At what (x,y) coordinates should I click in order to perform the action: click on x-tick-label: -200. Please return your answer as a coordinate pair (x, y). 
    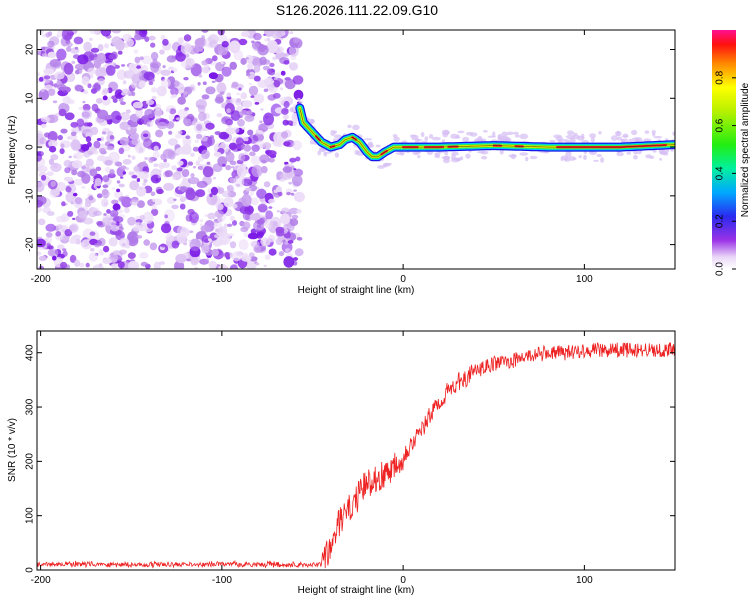
    Looking at the image, I should click on (41, 279).